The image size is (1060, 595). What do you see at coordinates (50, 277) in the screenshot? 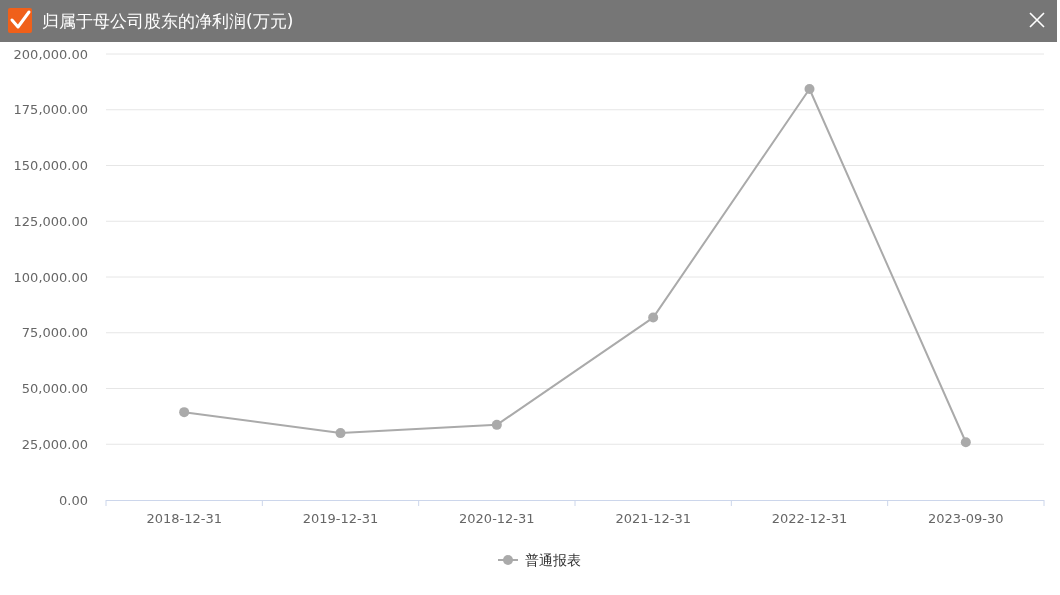
I see `y-tick-label: 100,000.00` at bounding box center [50, 277].